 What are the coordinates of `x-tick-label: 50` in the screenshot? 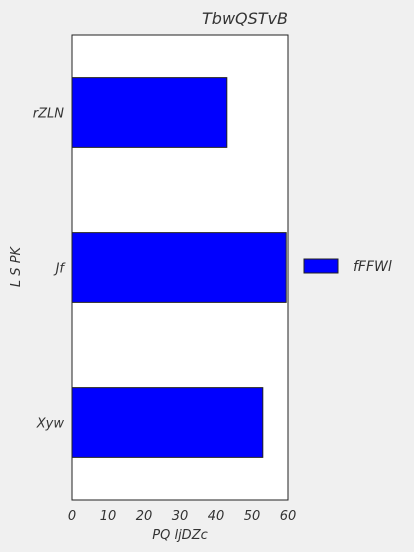 It's located at (252, 516).